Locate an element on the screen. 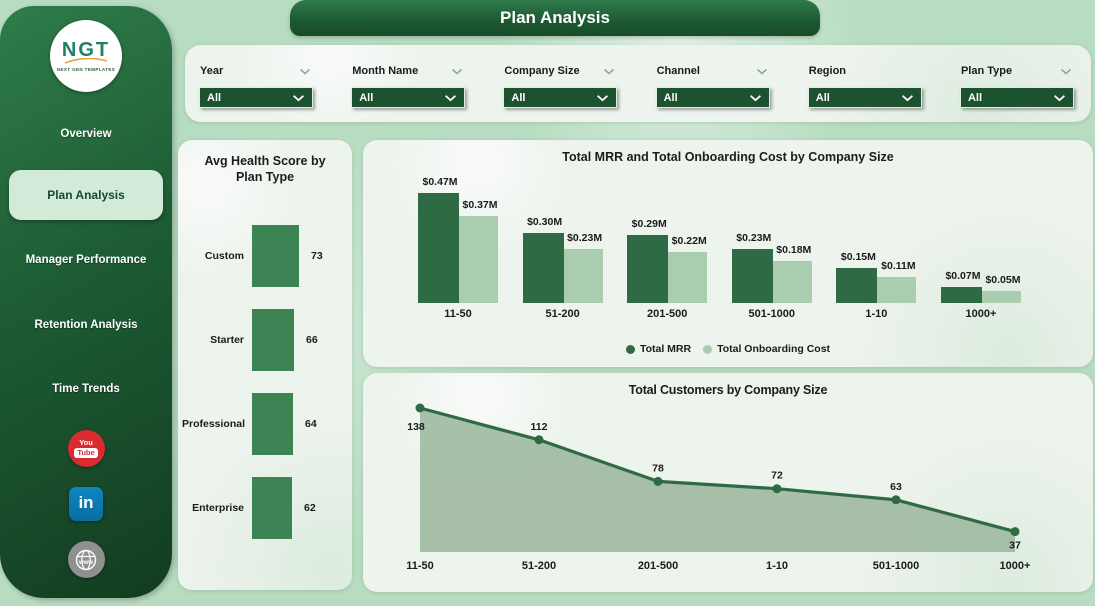 Image resolution: width=1095 pixels, height=606 pixels. bar-group-1000-: $0.07M $0.05M 1000+ is located at coordinates (981, 249).